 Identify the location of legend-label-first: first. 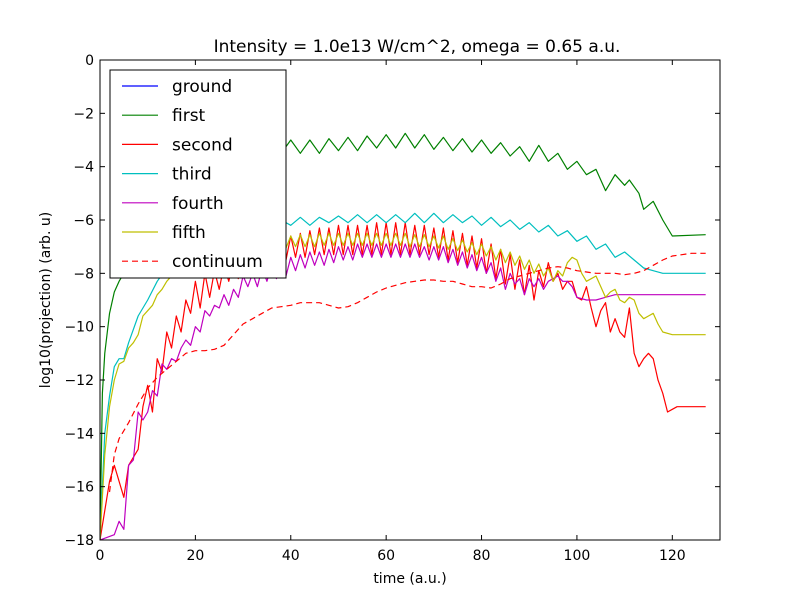
(189, 116).